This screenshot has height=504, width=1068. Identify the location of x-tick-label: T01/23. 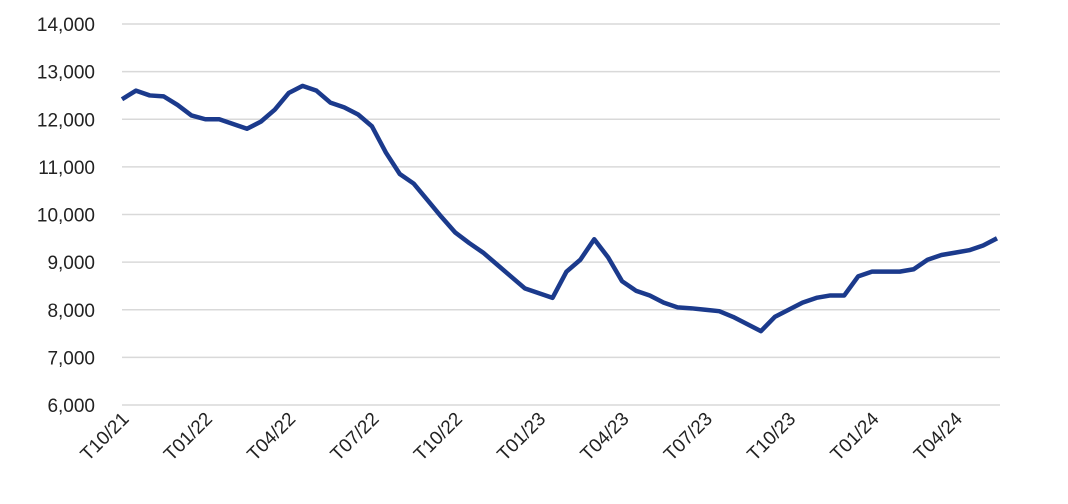
(522, 437).